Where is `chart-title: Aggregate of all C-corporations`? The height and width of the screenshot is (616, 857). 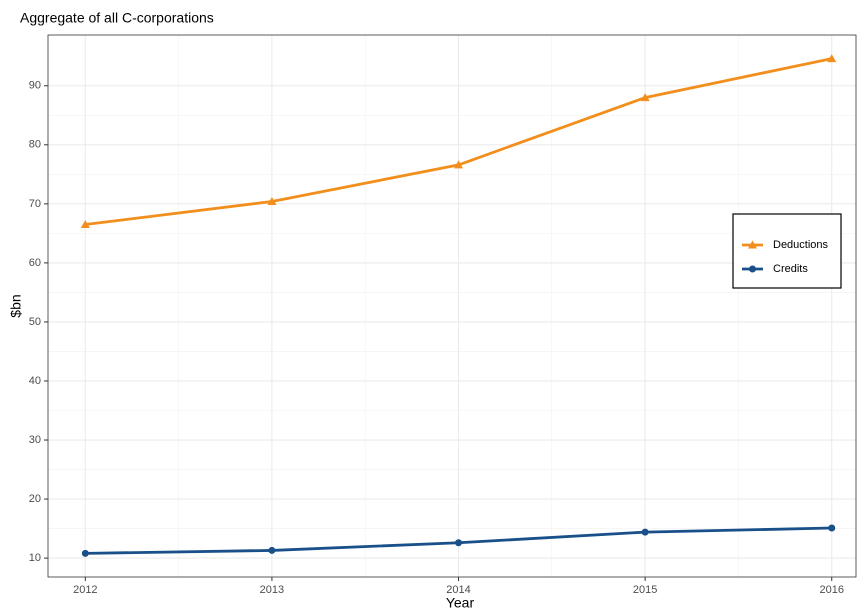
chart-title: Aggregate of all C-corporations is located at coordinates (117, 18).